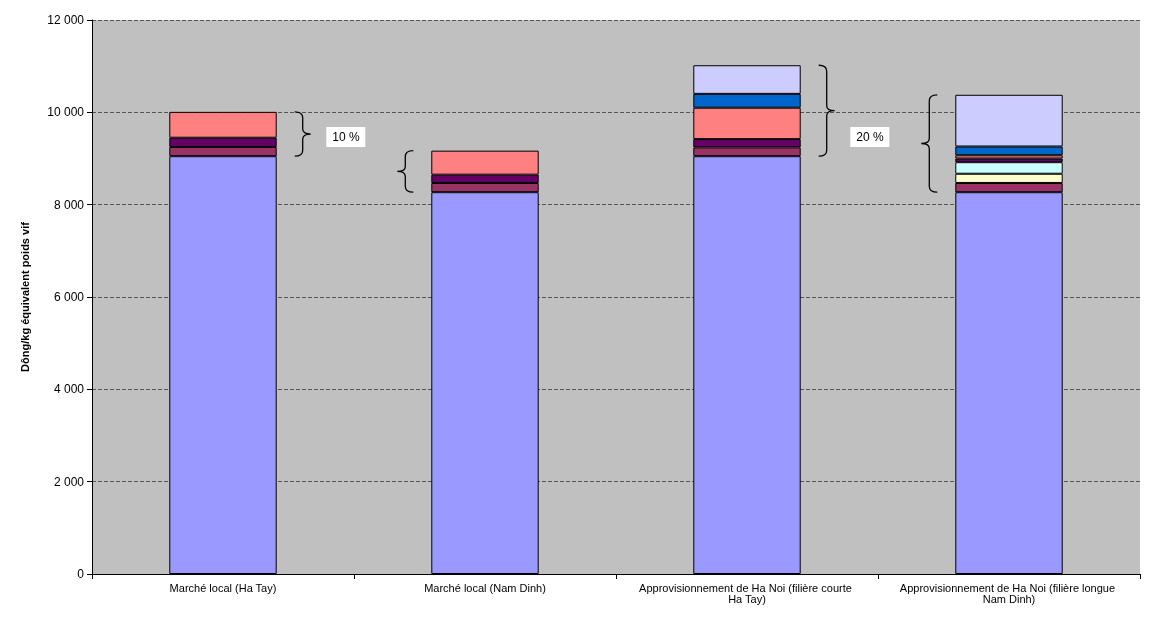 Image resolution: width=1150 pixels, height=621 pixels. I want to click on y-tick-label: 10 000, so click(66, 112).